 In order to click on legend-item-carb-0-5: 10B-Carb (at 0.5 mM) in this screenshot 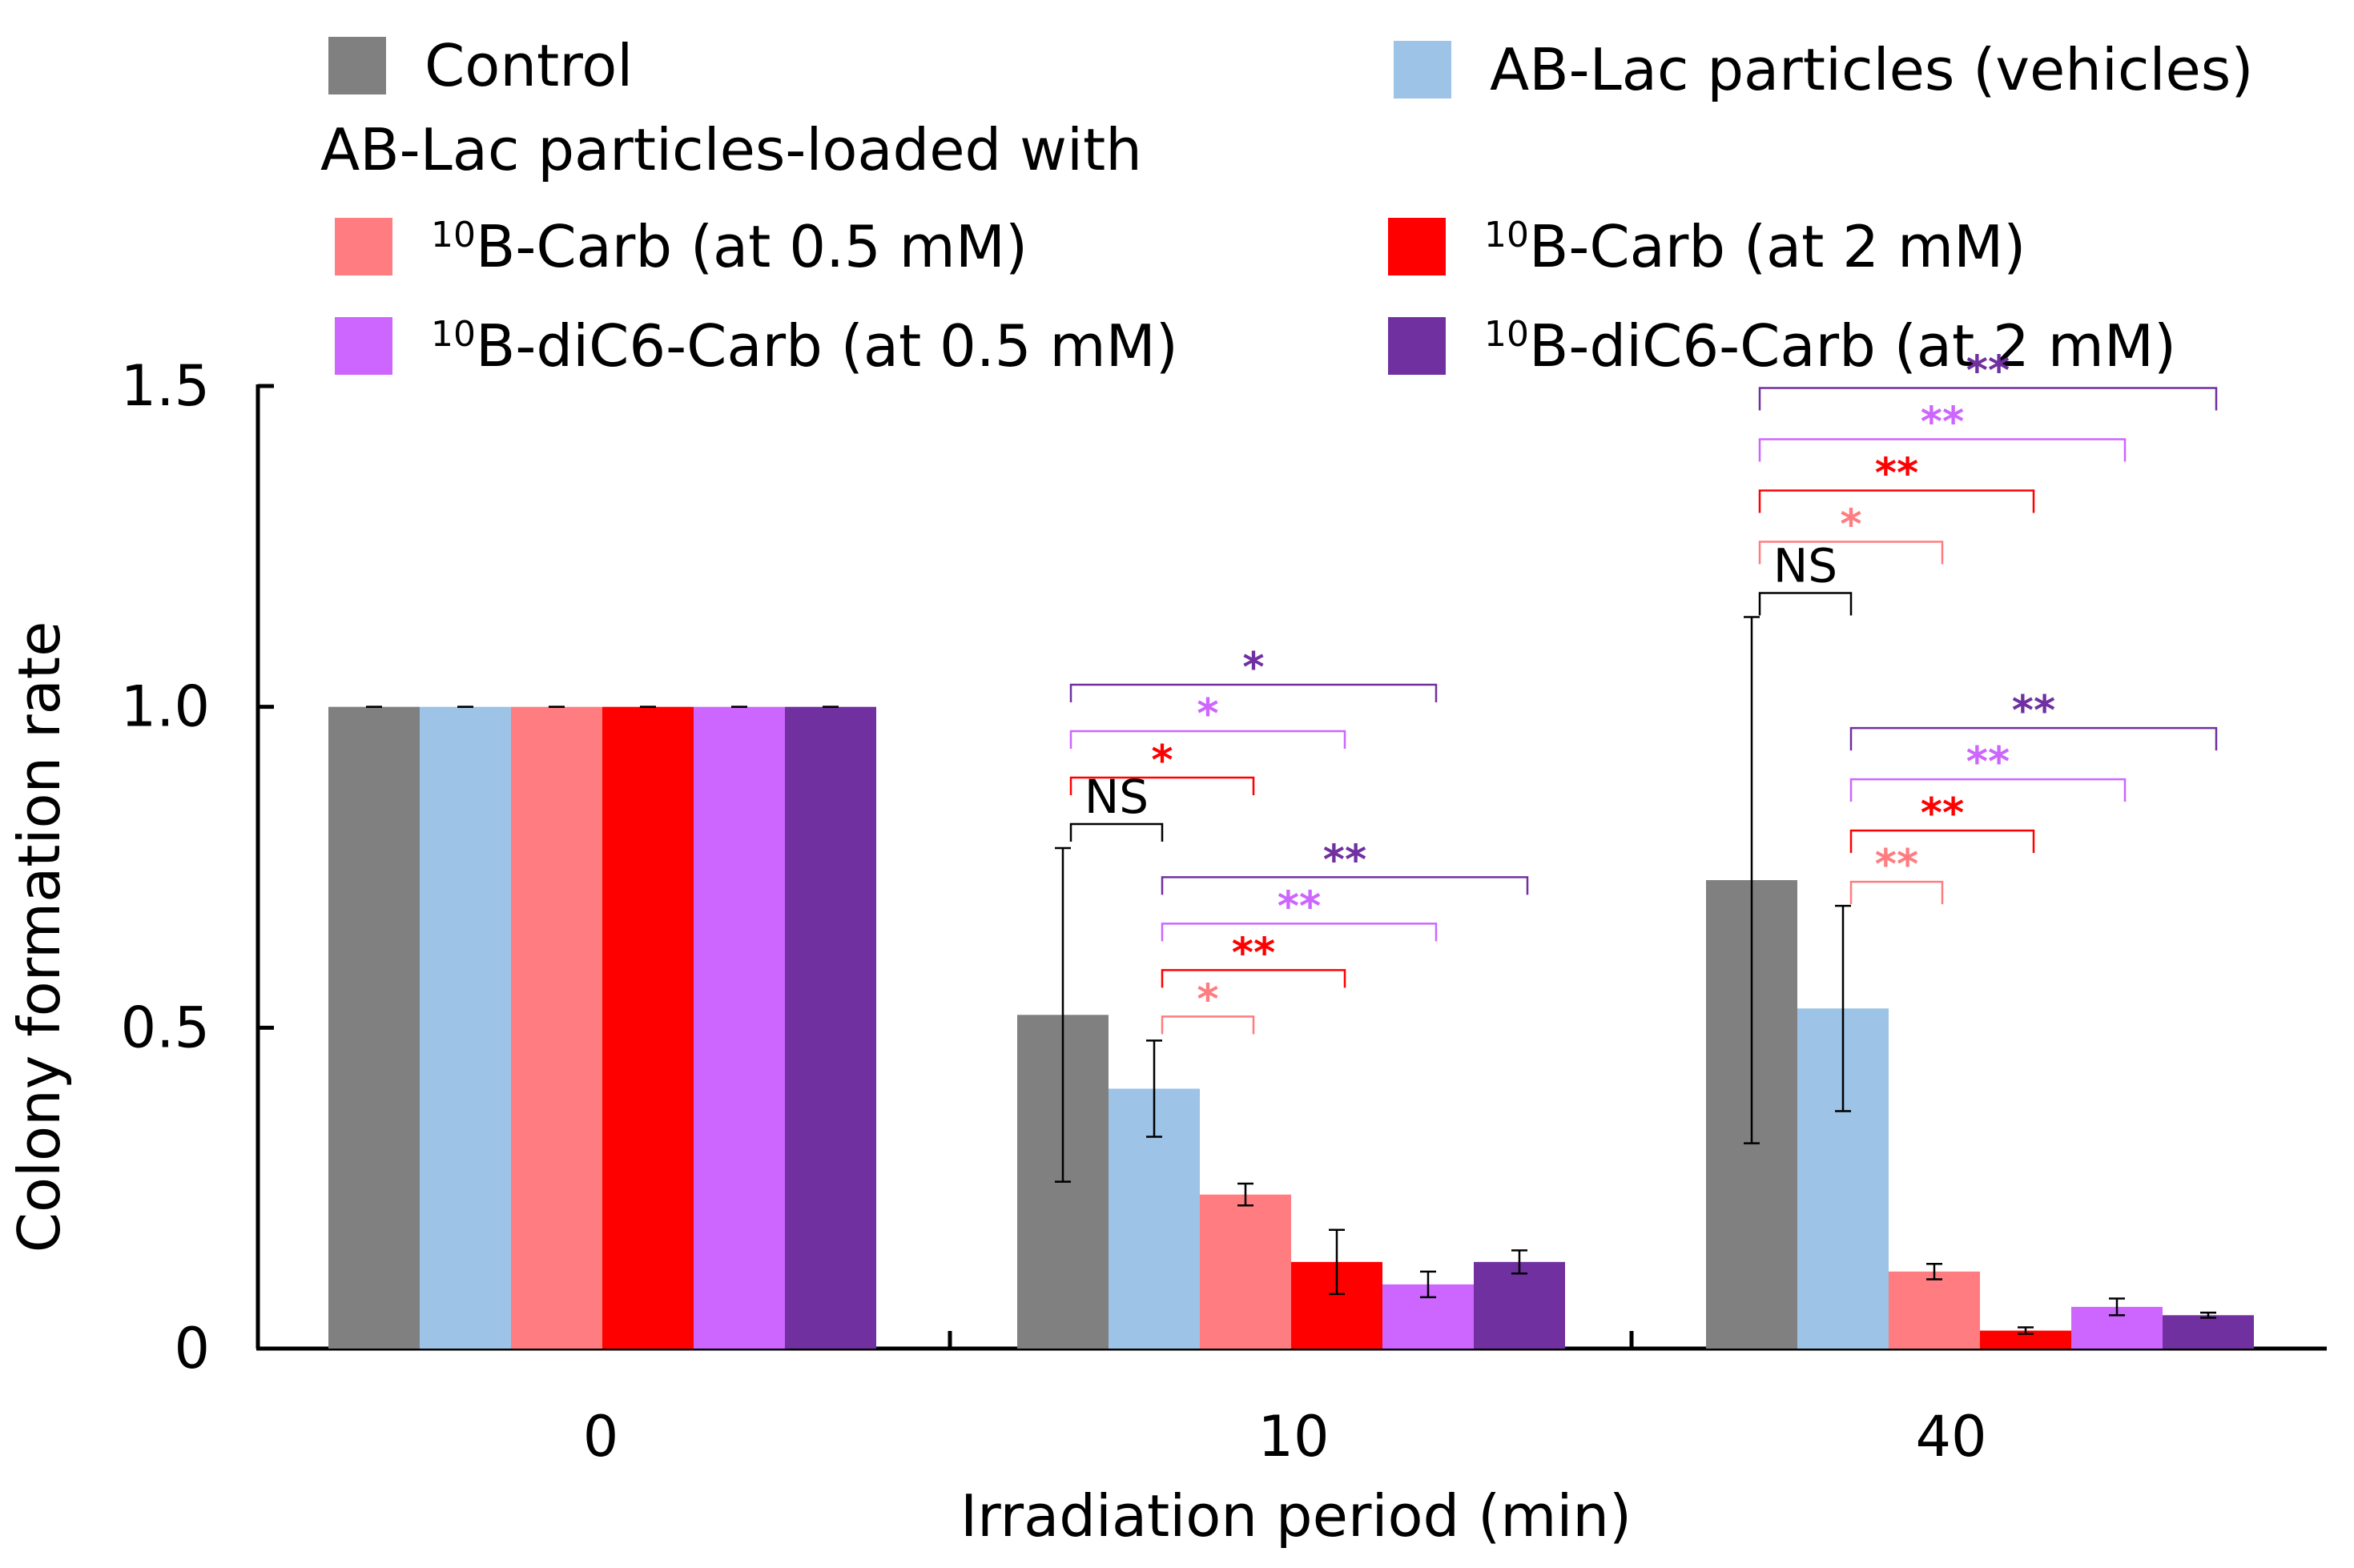, I will do `click(681, 247)`.